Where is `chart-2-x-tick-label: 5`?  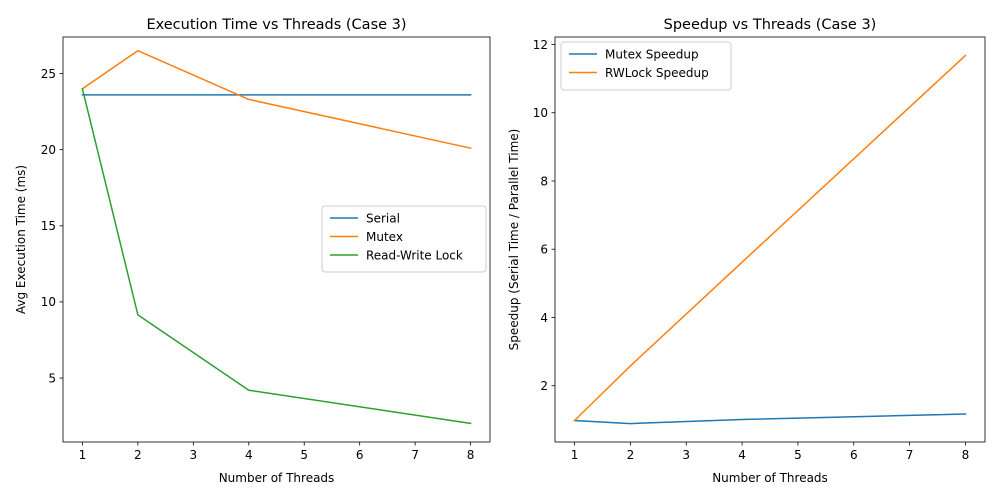
chart-2-x-tick-label: 5 is located at coordinates (798, 455).